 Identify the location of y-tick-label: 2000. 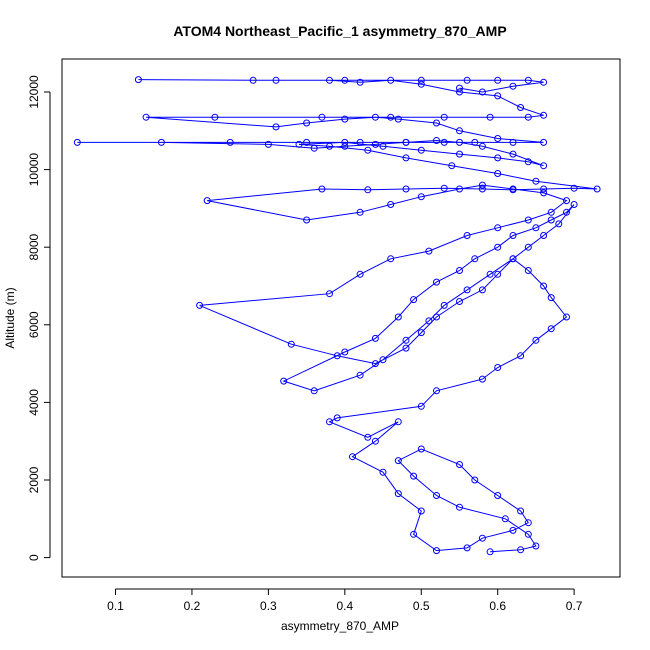
(34, 479).